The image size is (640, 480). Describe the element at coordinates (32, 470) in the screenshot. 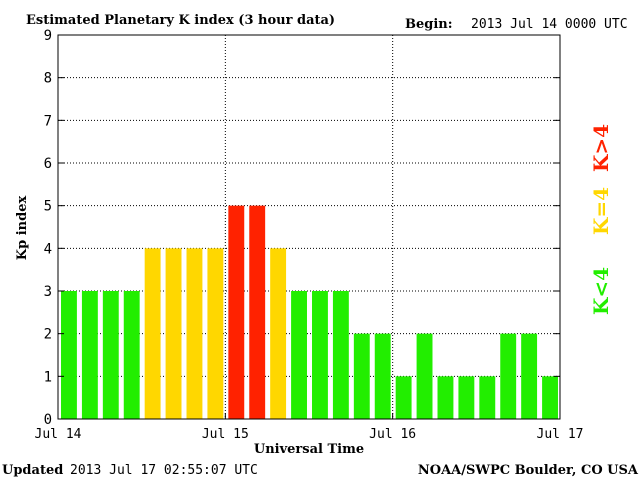

I see `updated-label: Updated` at that location.